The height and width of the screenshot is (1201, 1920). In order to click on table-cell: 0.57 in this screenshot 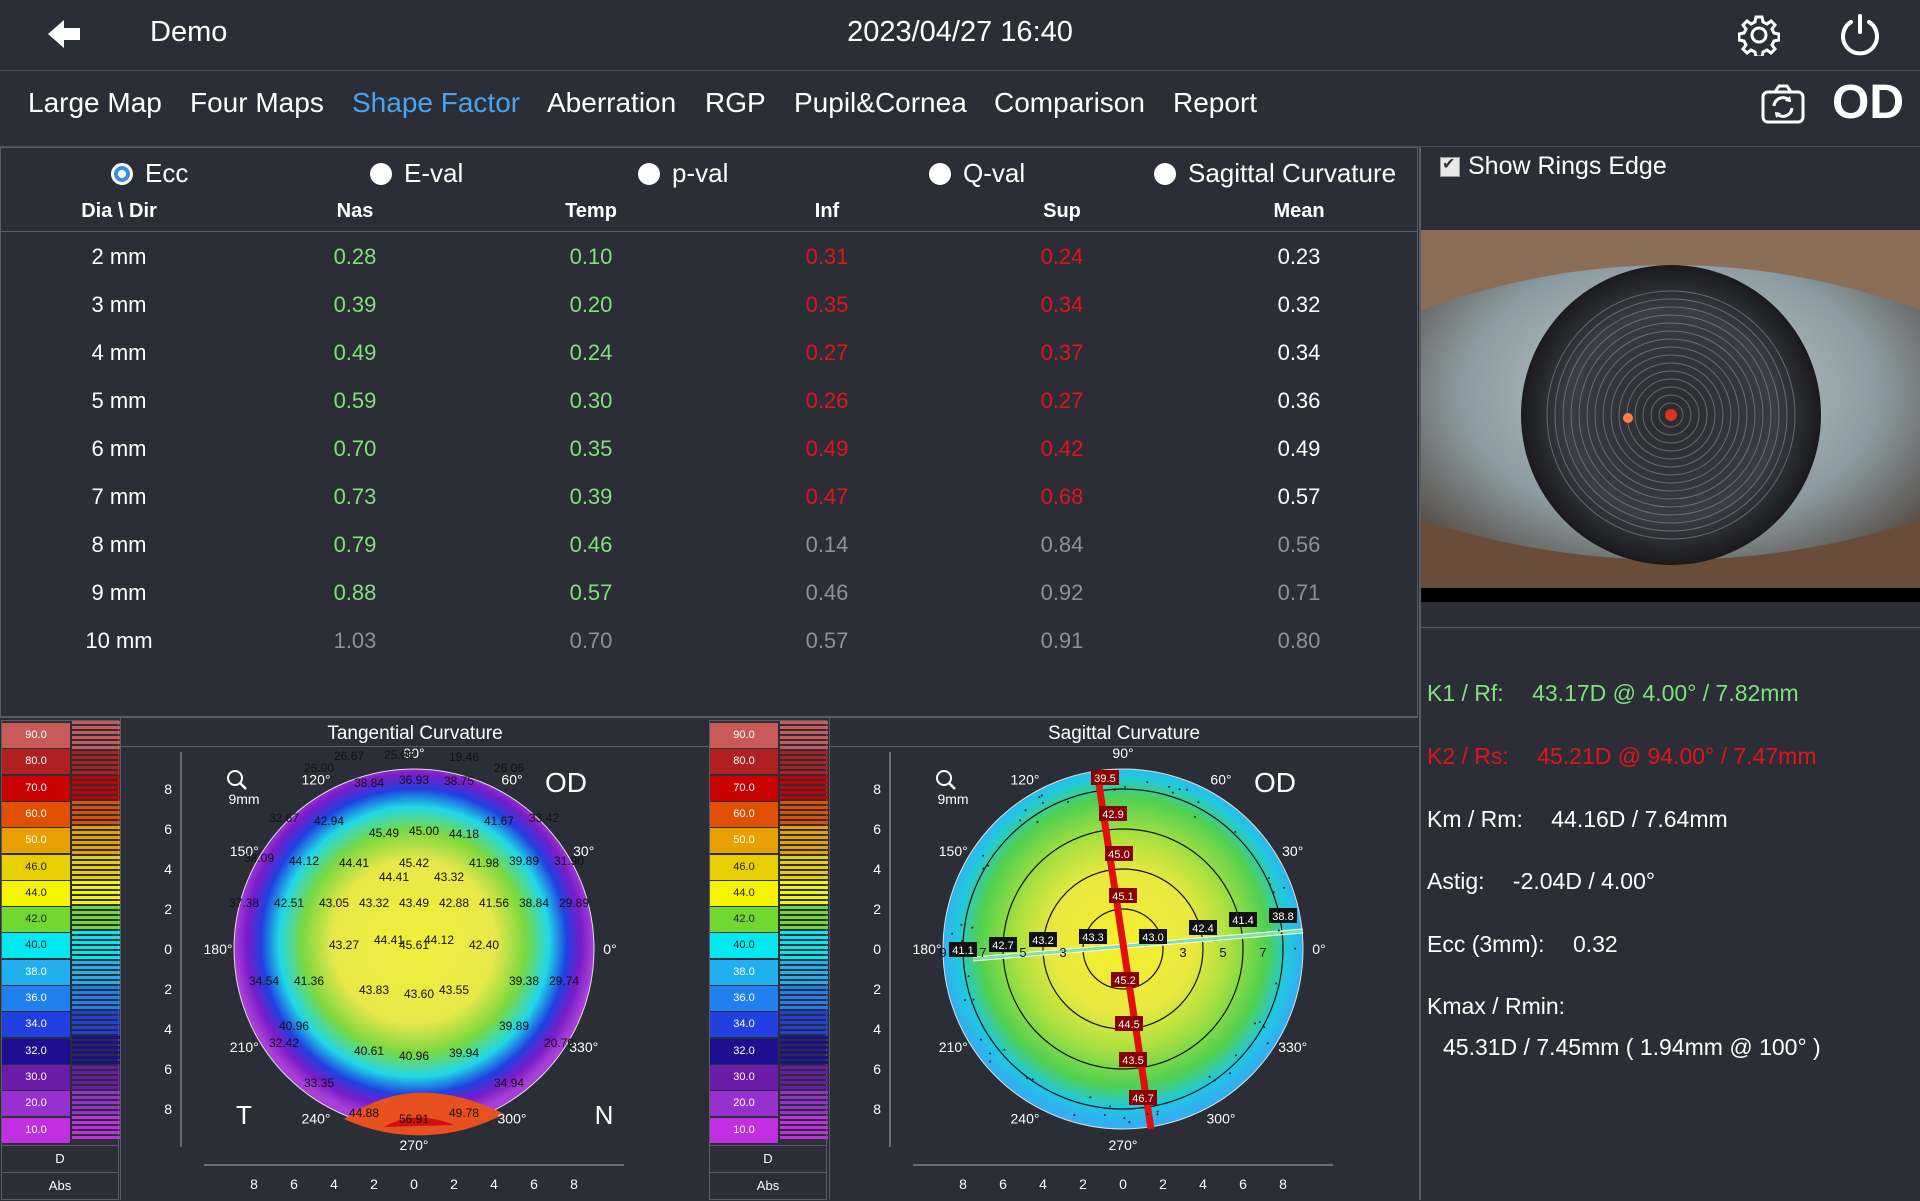, I will do `click(591, 593)`.